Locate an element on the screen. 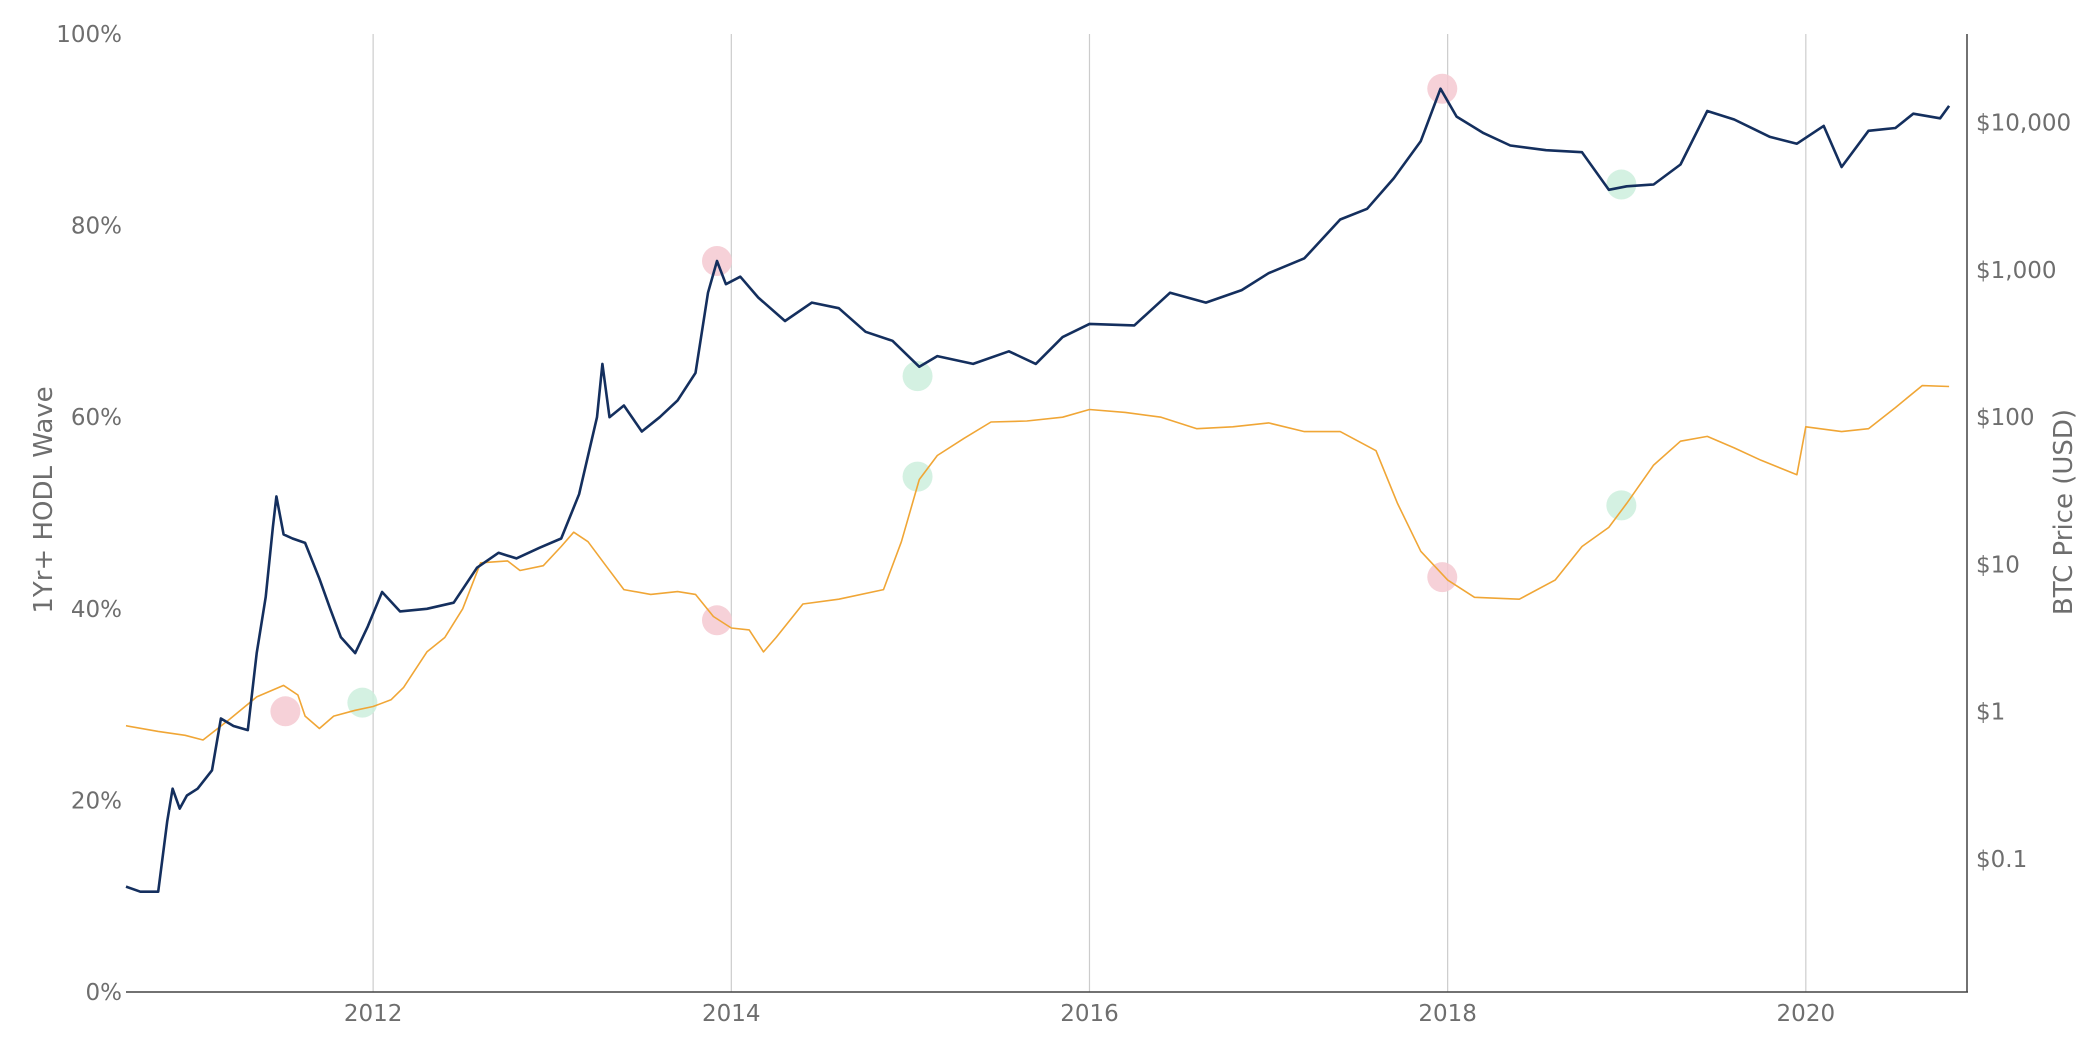 The height and width of the screenshot is (1053, 2090). y-left-tick-label: 100% is located at coordinates (89, 35).